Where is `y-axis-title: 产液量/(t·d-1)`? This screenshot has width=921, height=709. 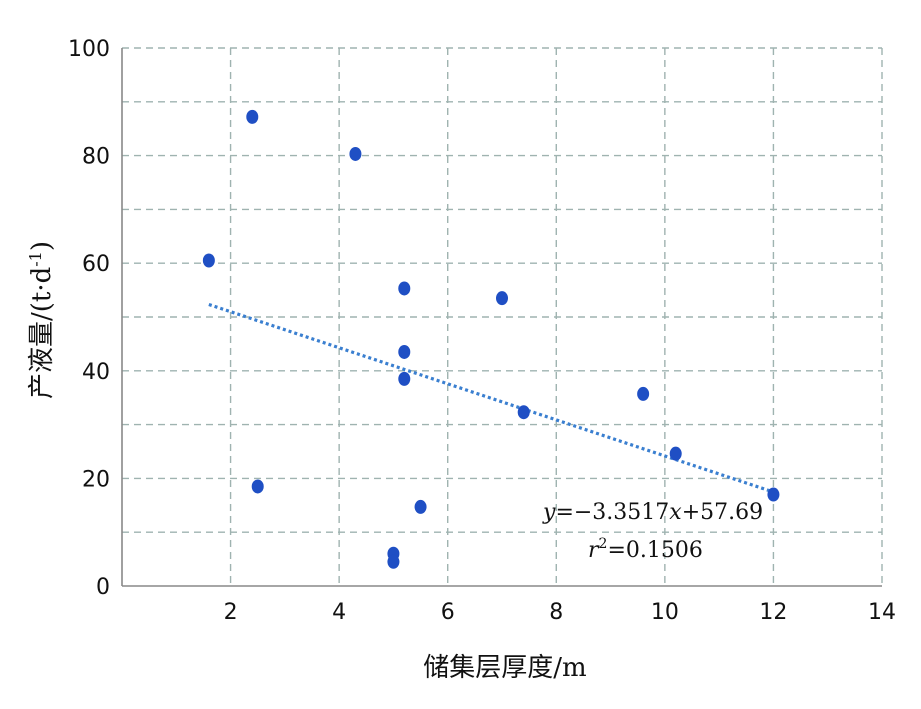
y-axis-title: 产液量/(t·d-1) is located at coordinates (41, 320).